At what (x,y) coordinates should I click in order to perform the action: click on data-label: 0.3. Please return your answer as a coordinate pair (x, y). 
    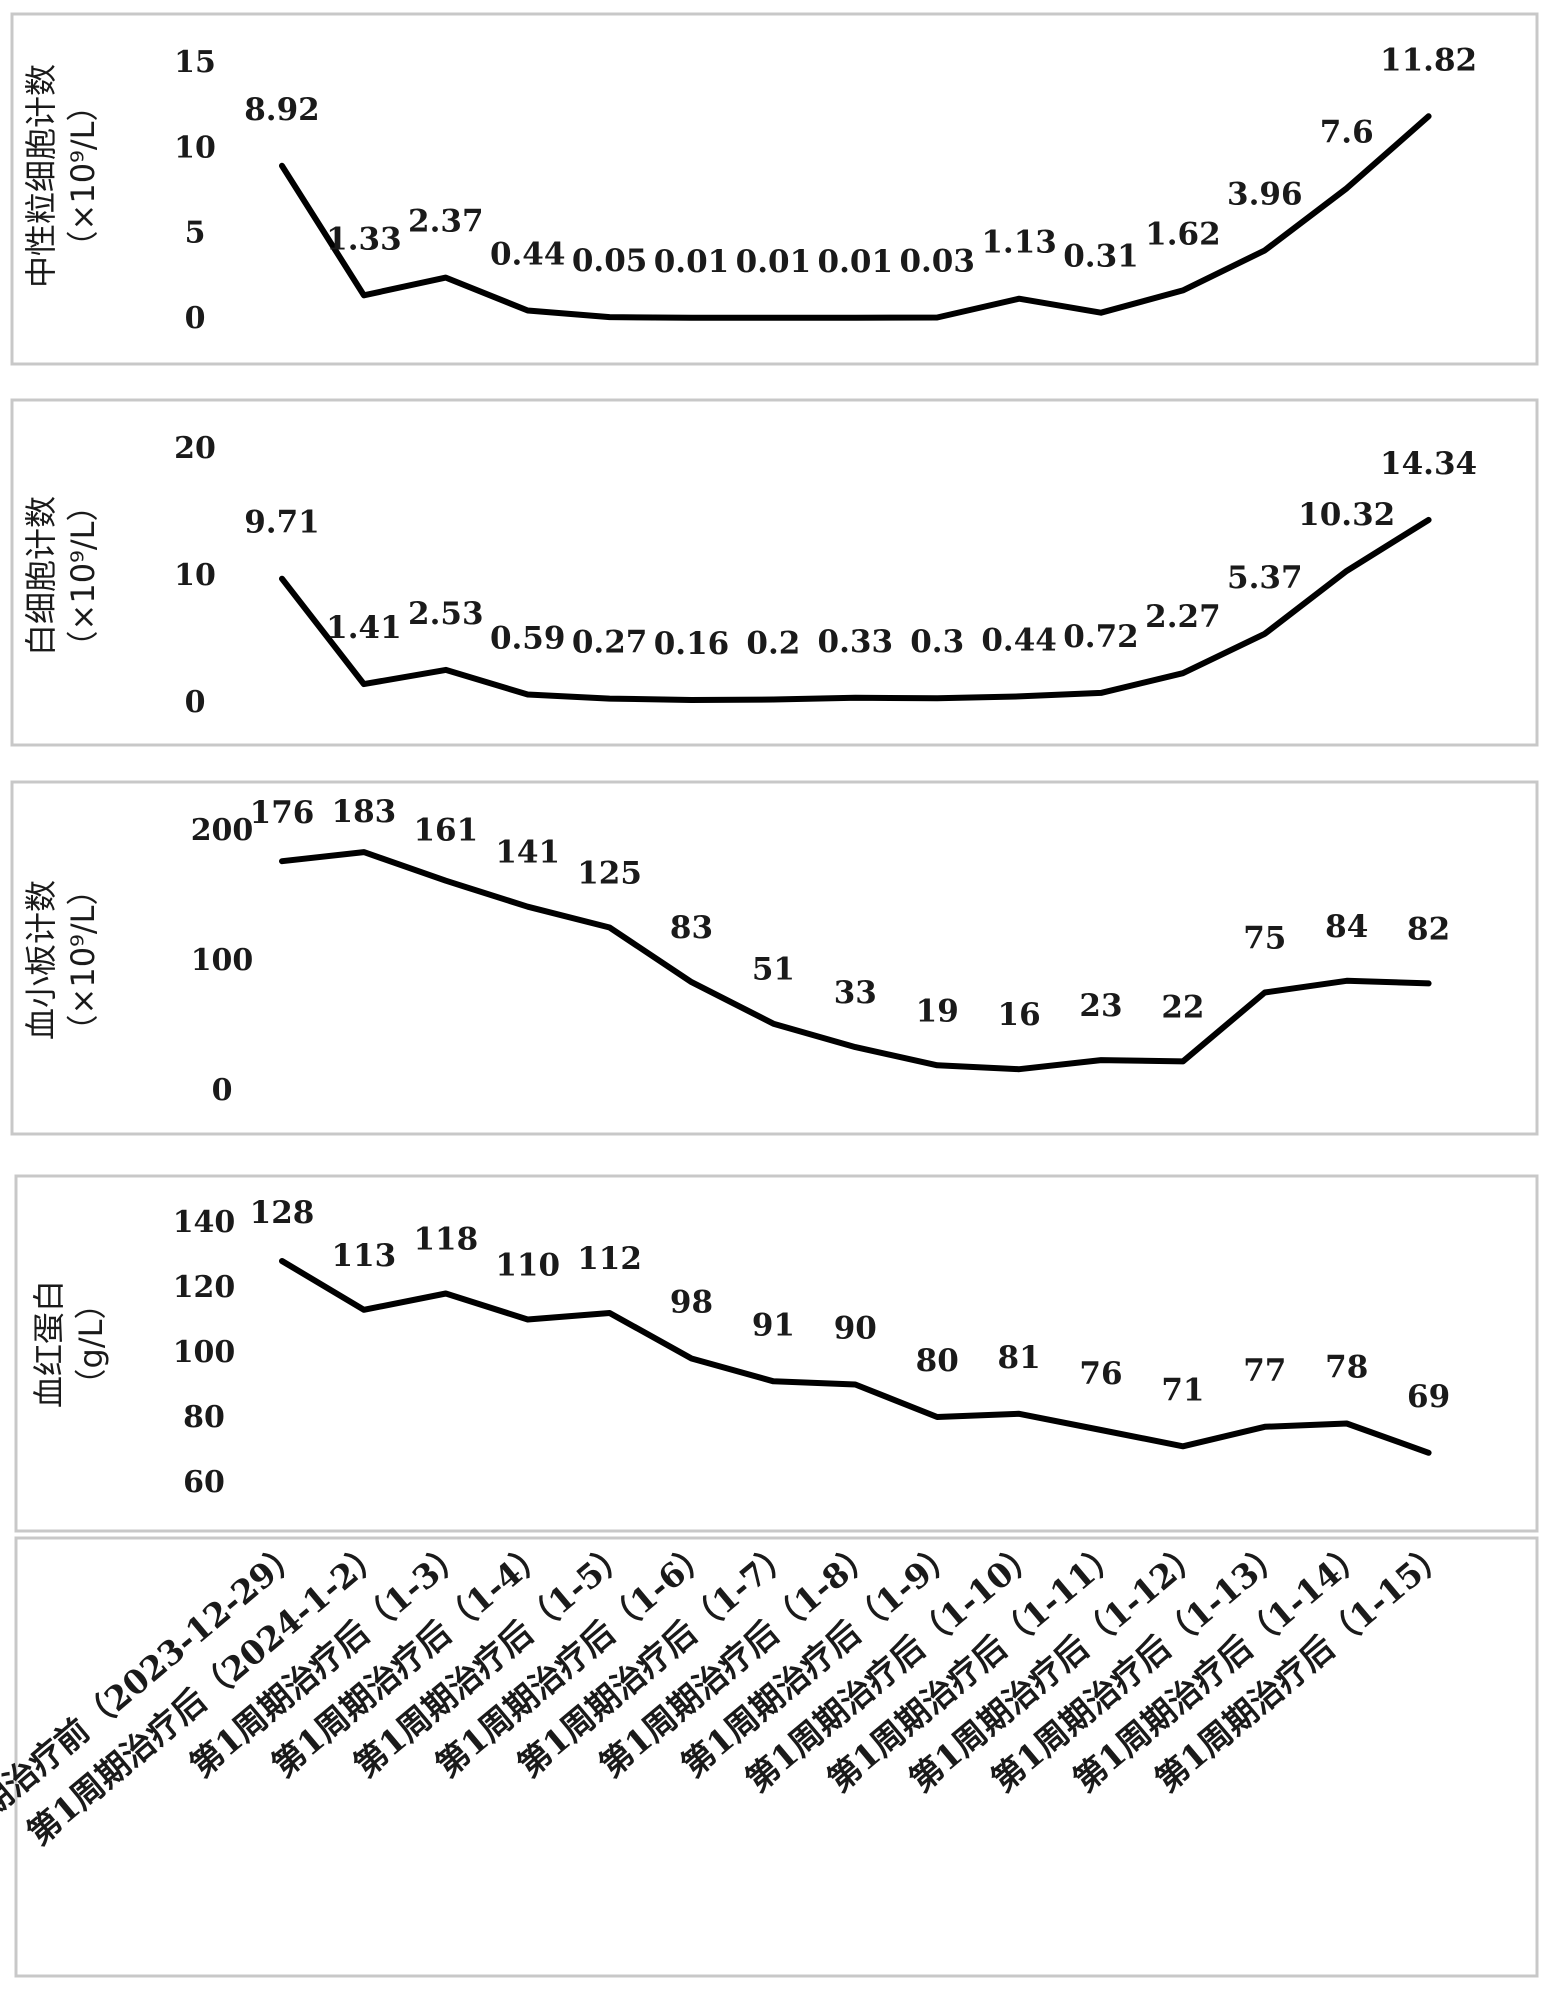
    Looking at the image, I should click on (937, 642).